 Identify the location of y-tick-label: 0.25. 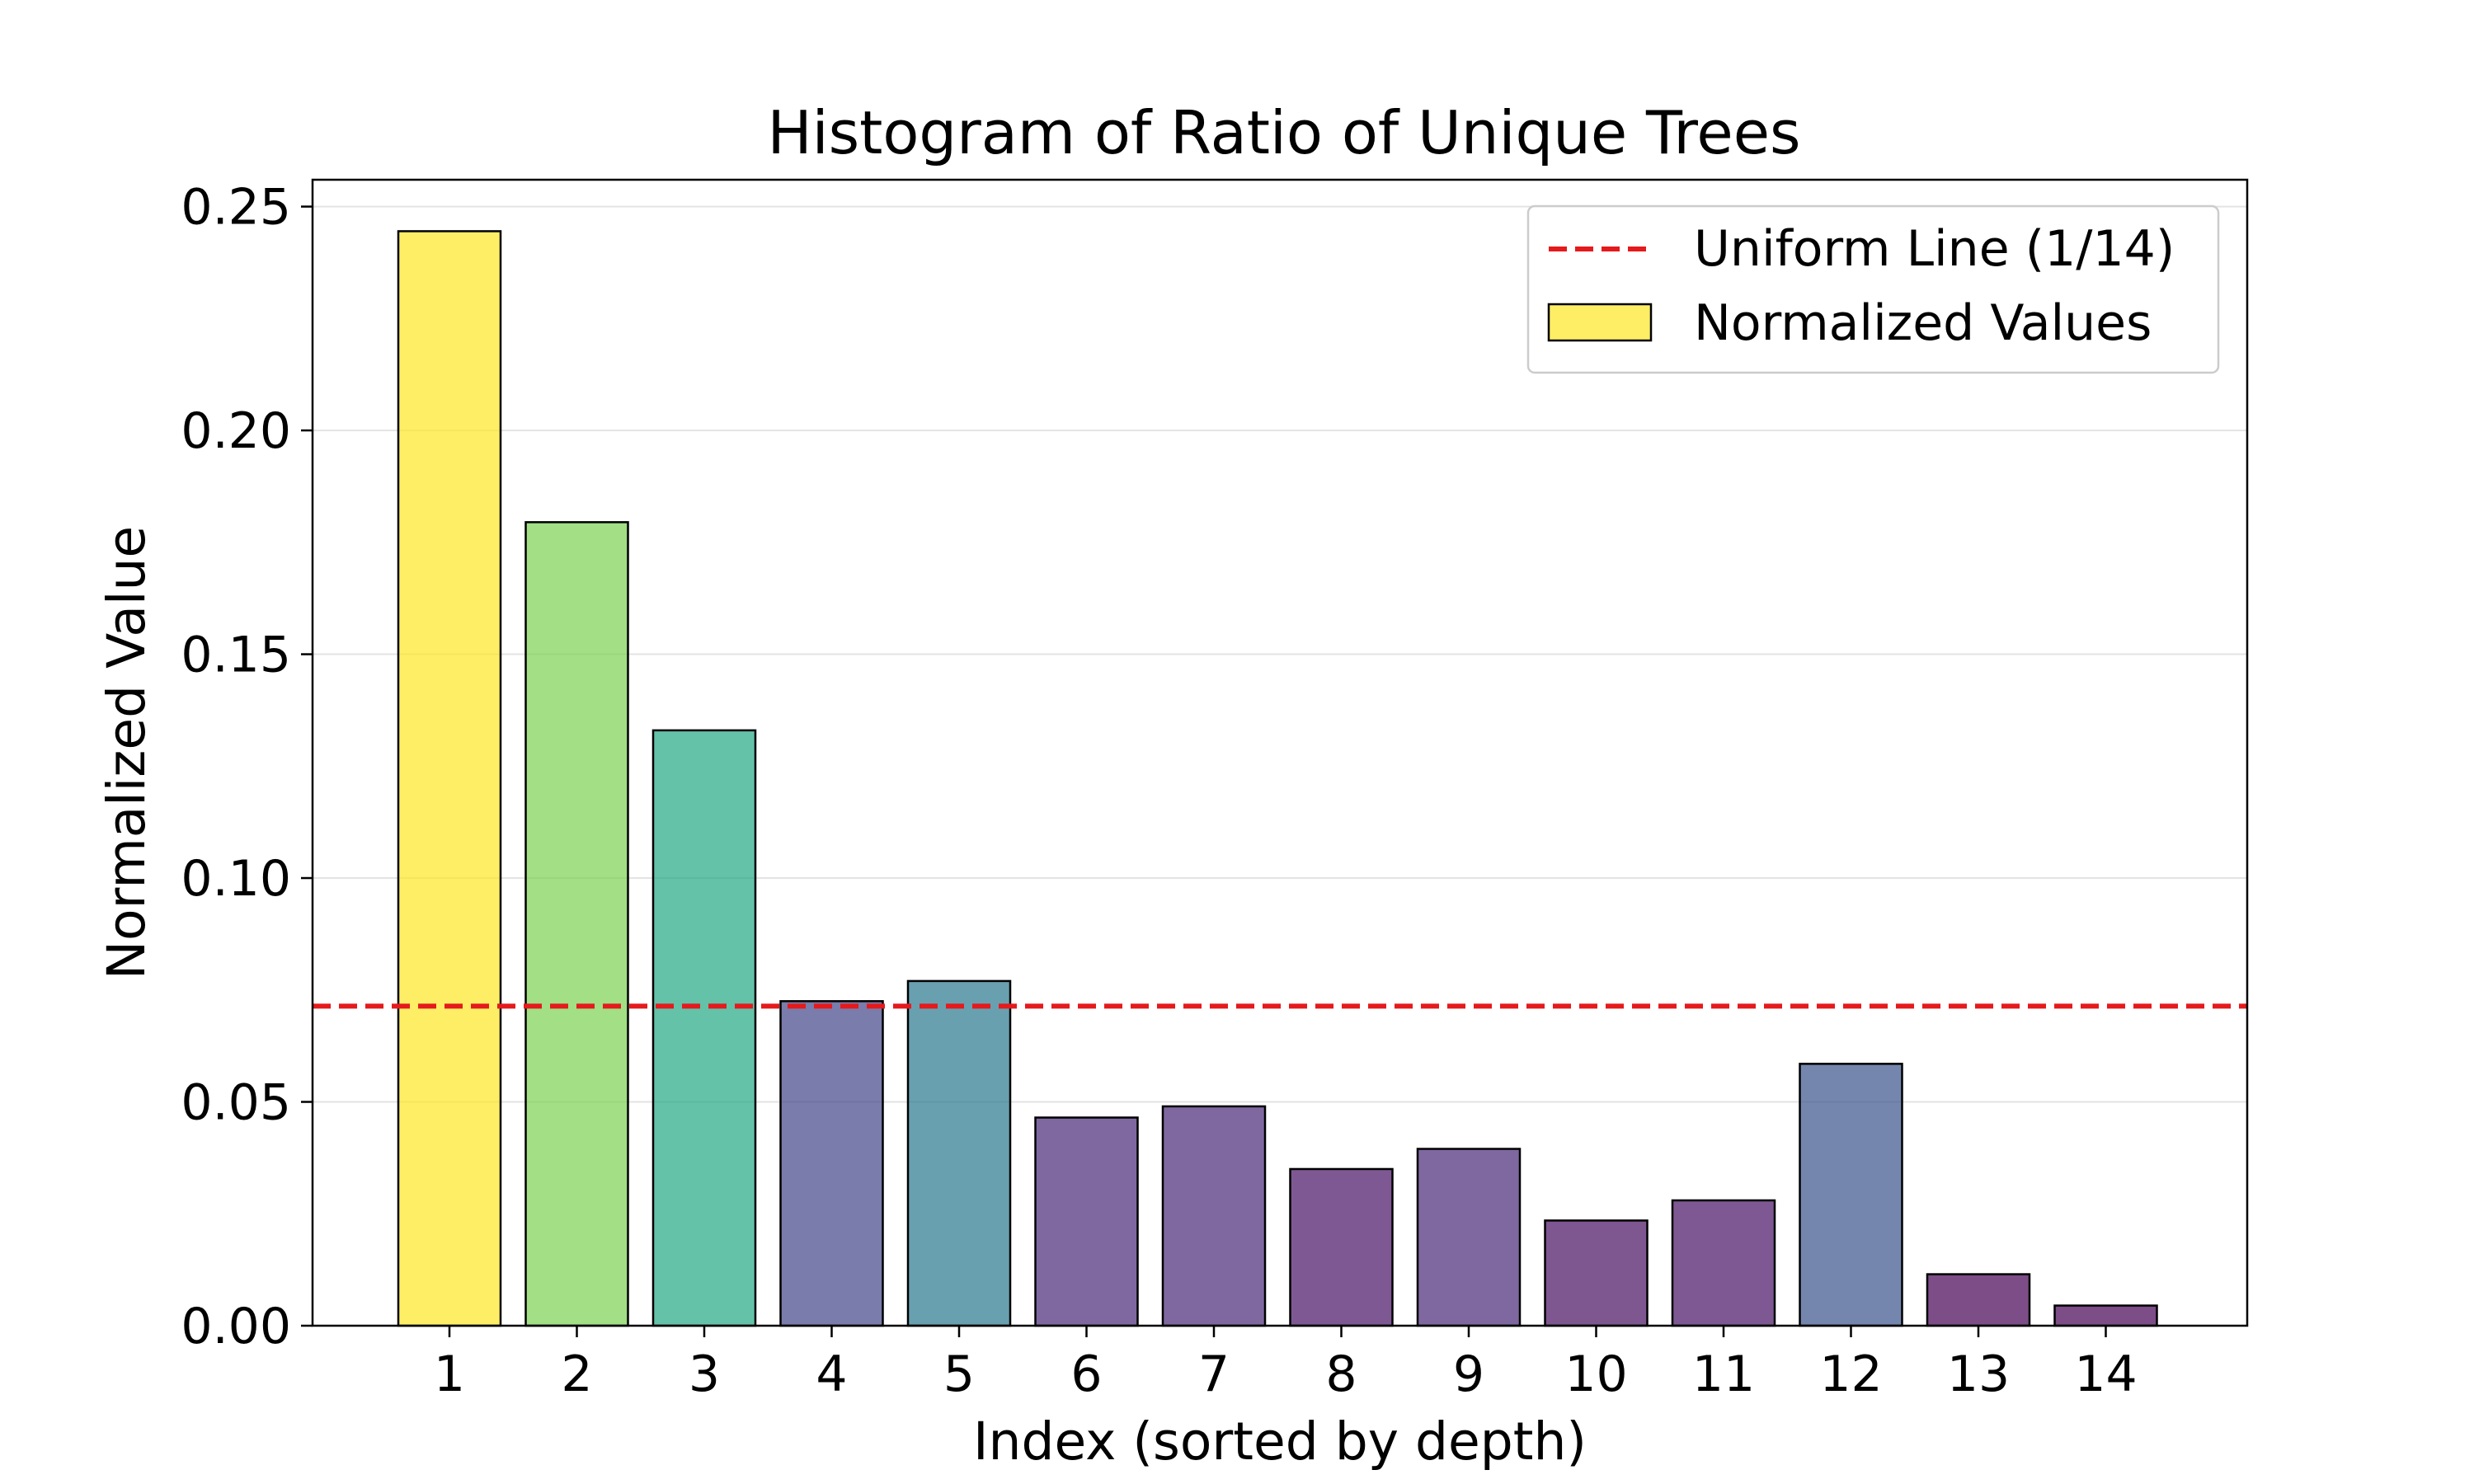
(236, 208).